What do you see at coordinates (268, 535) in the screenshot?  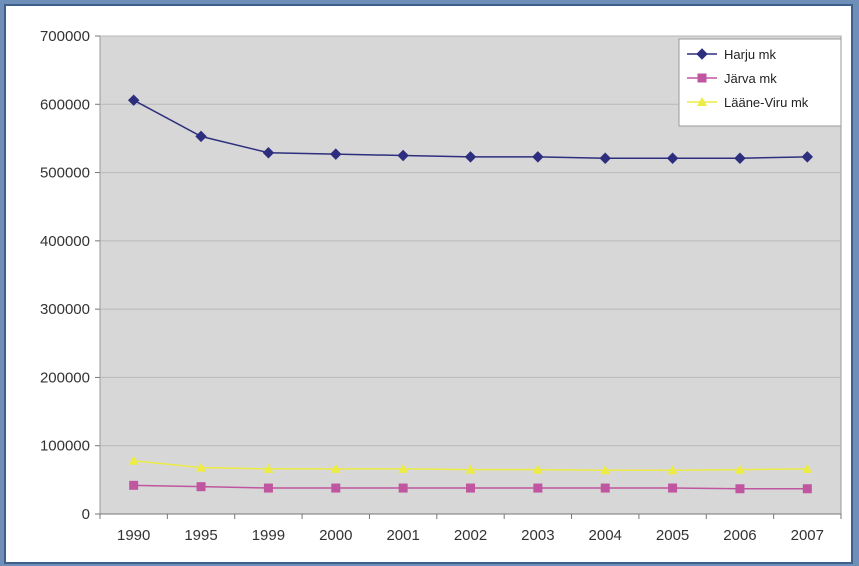 I see `x-tick-label: 1999` at bounding box center [268, 535].